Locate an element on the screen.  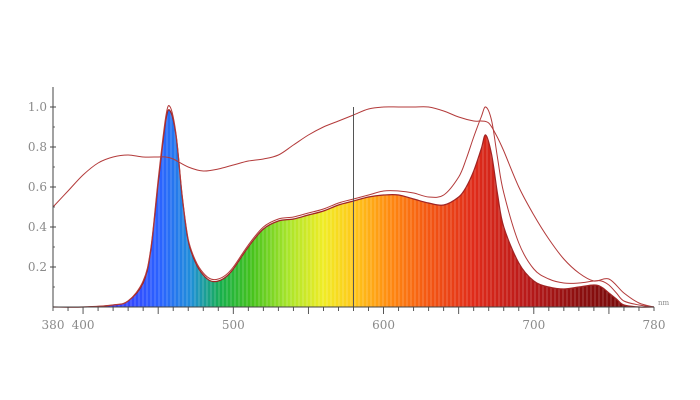
x-tick-label: 600 is located at coordinates (383, 325).